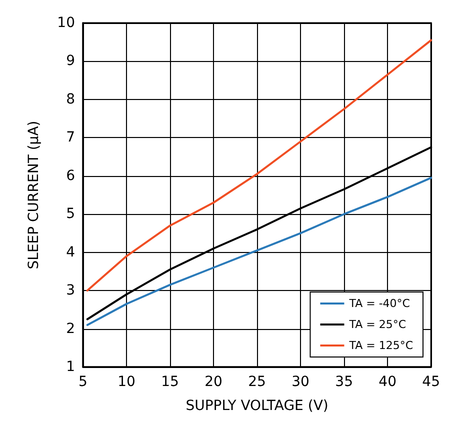  I want to click on y-tick-label: 9, so click(70, 61).